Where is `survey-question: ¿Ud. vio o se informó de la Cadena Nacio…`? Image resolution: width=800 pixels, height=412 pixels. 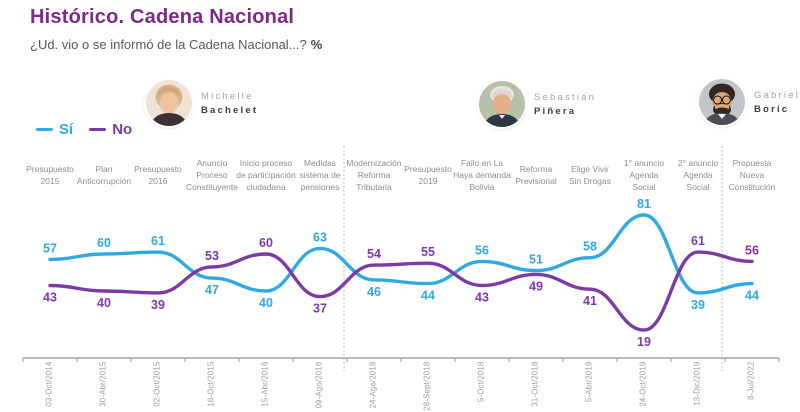 survey-question: ¿Ud. vio o se informó de la Cadena Nacio… is located at coordinates (176, 44).